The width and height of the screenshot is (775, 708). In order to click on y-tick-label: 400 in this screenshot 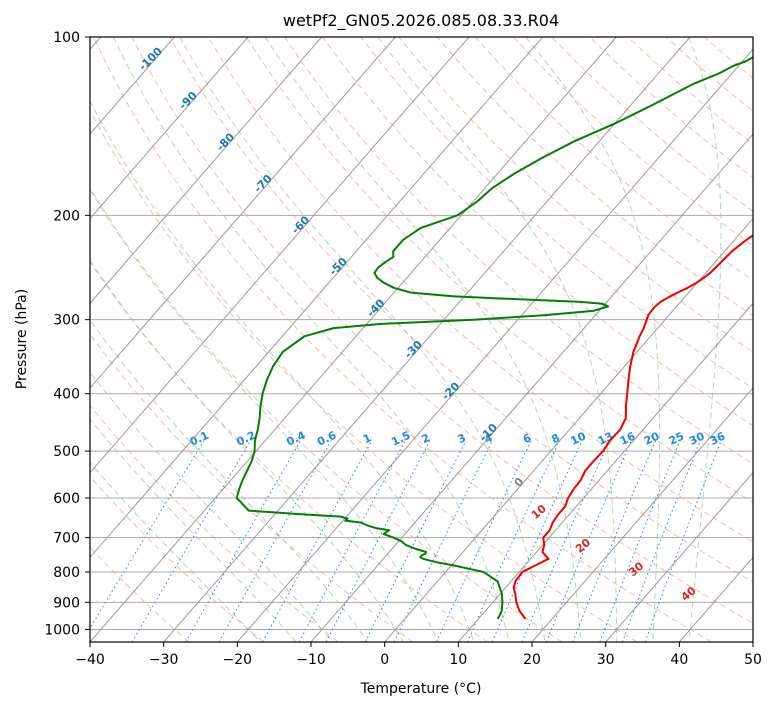, I will do `click(66, 395)`.